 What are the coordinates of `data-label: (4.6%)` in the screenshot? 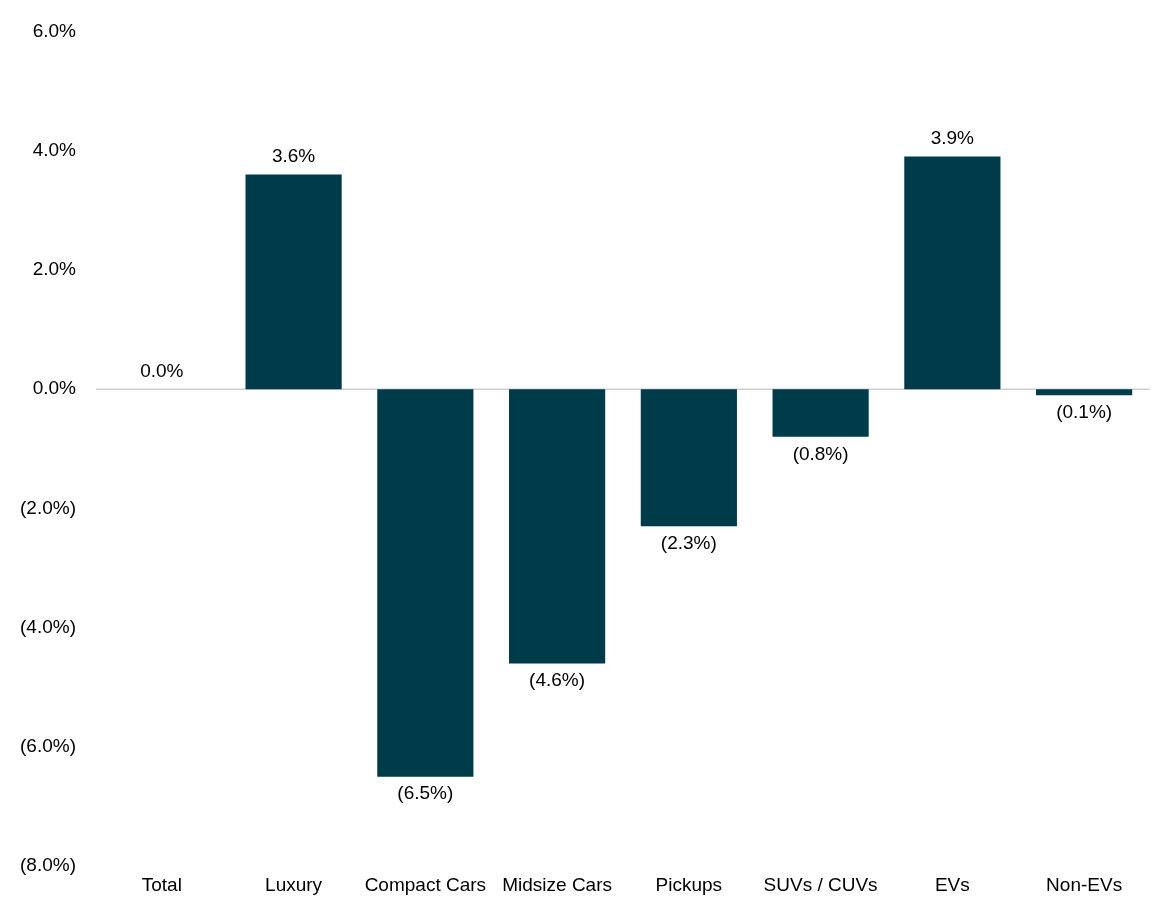 It's located at (557, 680).